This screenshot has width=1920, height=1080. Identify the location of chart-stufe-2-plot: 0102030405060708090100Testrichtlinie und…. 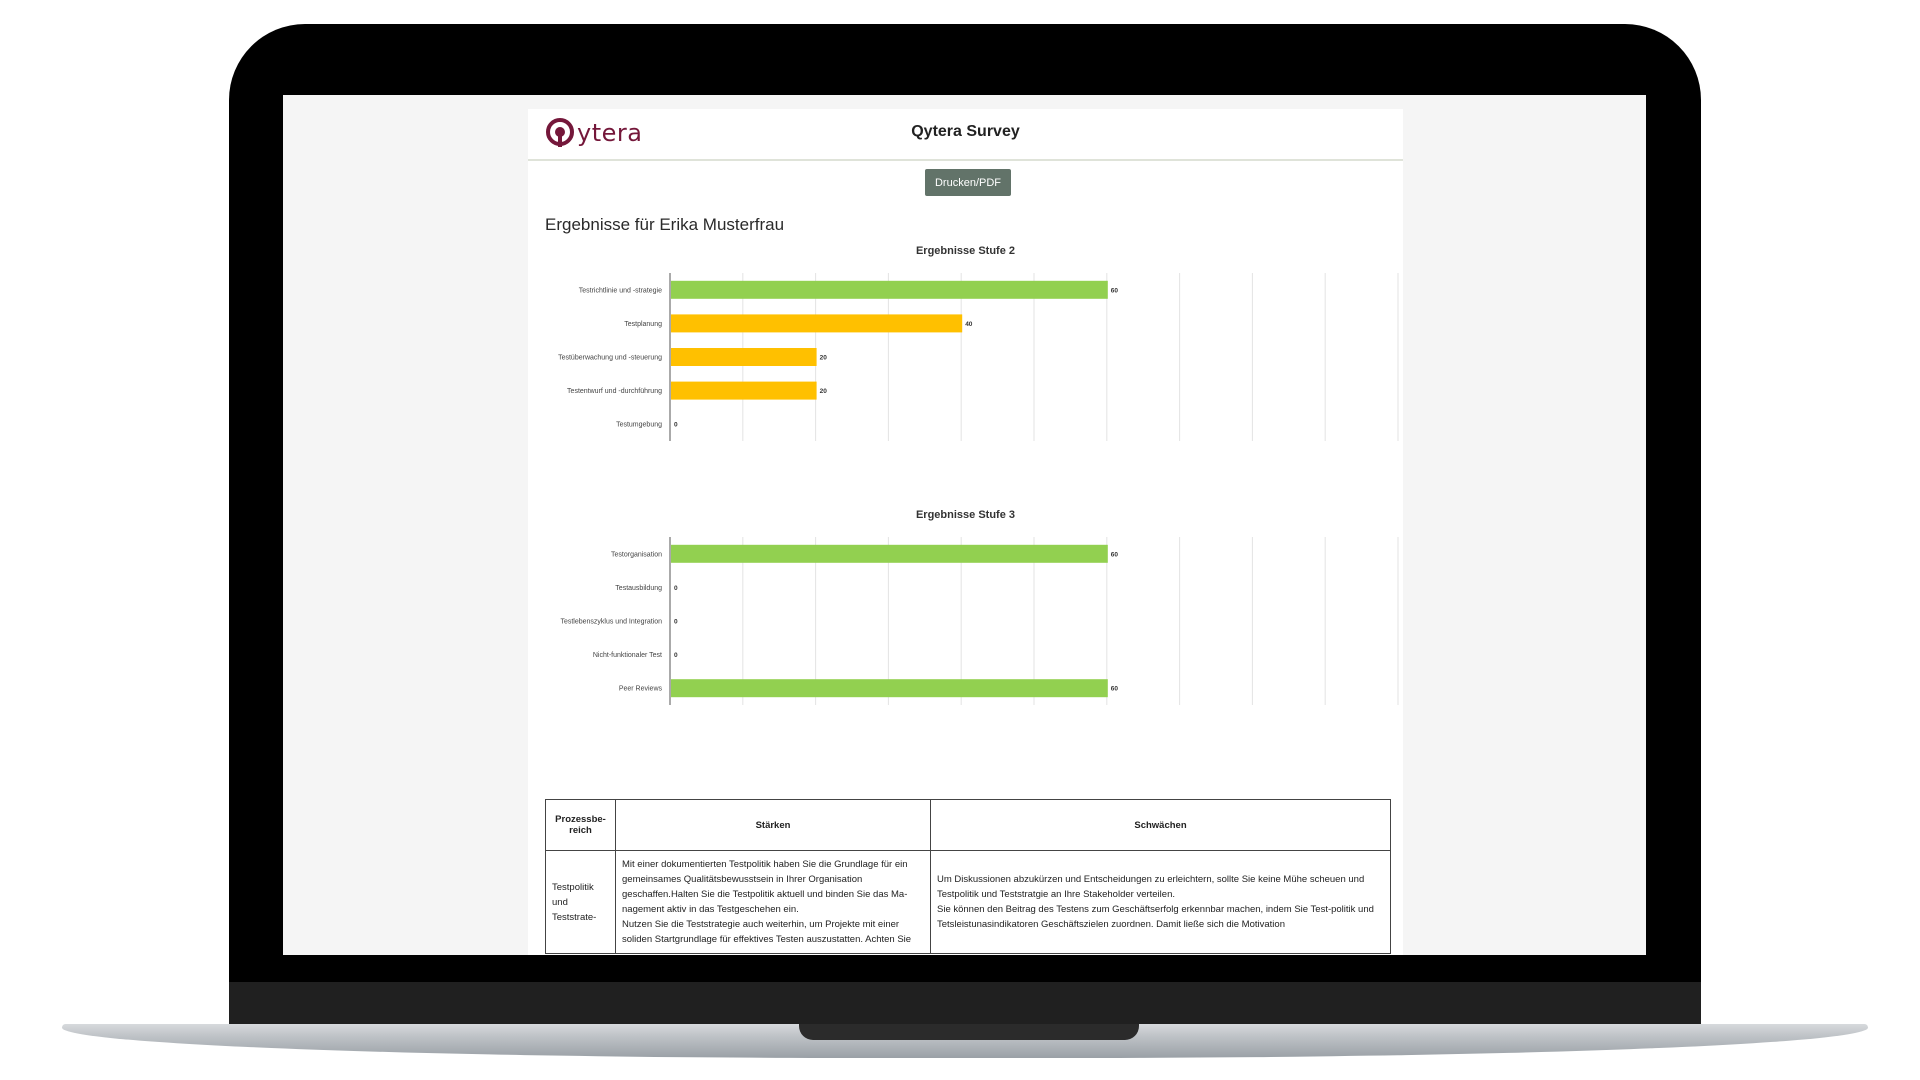
(978, 357).